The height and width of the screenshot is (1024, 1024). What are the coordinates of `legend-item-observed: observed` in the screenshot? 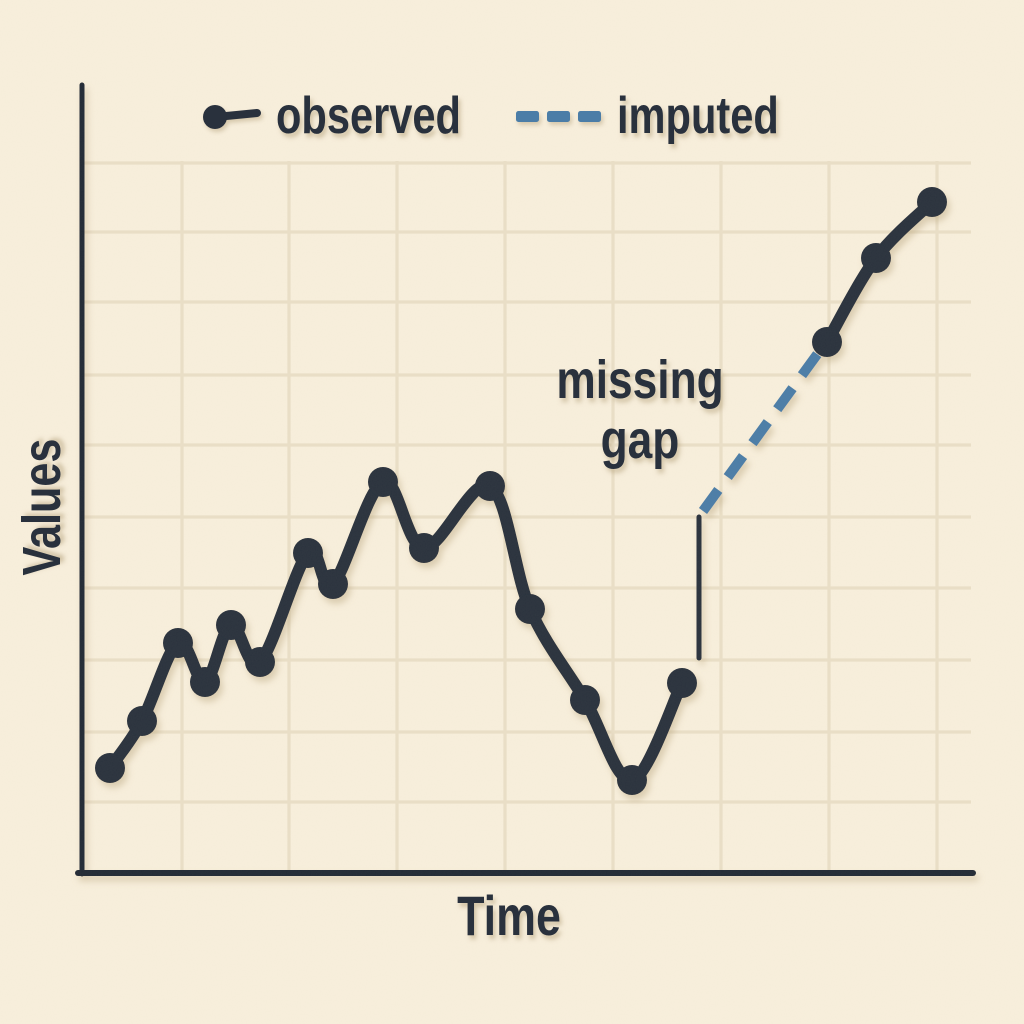 It's located at (353, 116).